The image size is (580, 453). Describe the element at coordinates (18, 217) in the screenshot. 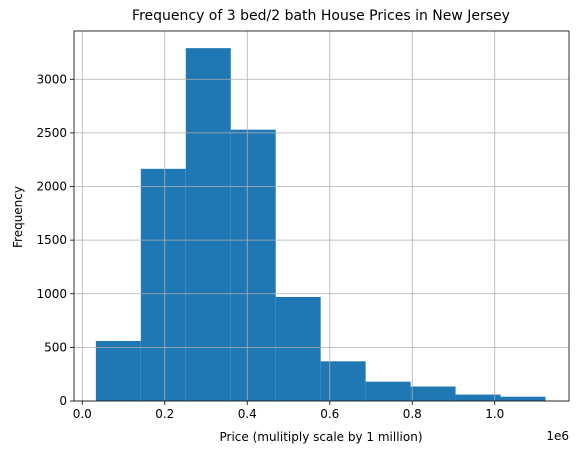

I see `y-axis-label: Frequency` at that location.